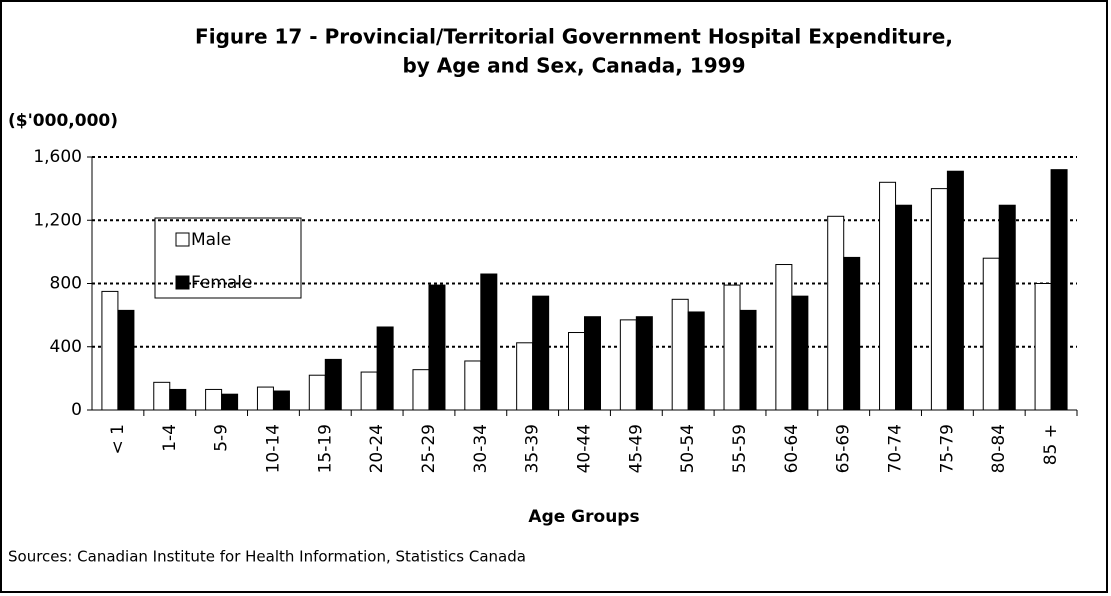 Image resolution: width=1111 pixels, height=596 pixels. I want to click on x-tick-label: 75-79, so click(947, 448).